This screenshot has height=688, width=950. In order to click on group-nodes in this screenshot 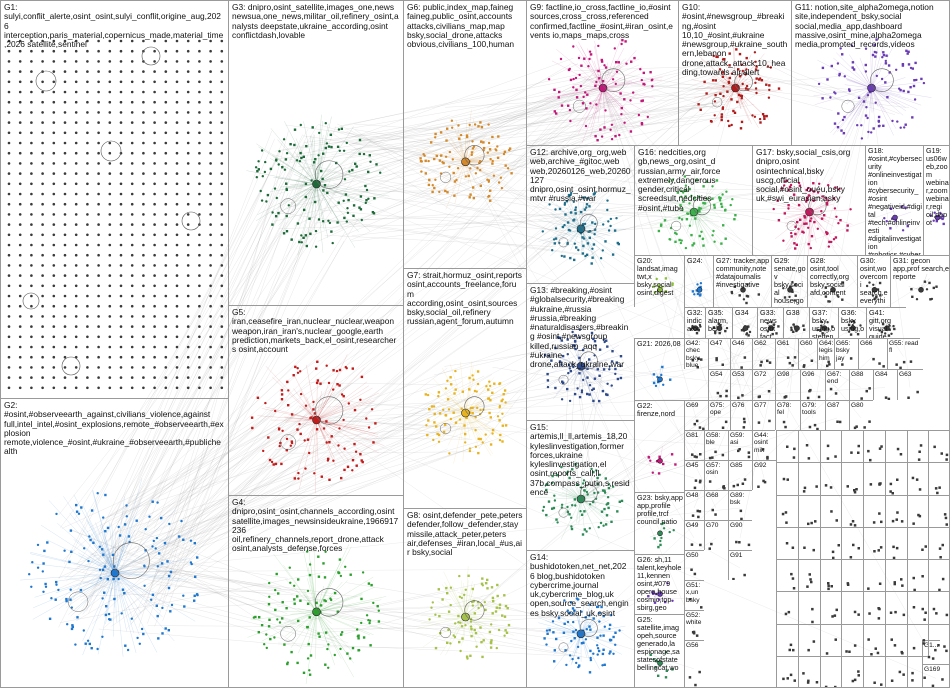, I will do `click(897, 645)`.